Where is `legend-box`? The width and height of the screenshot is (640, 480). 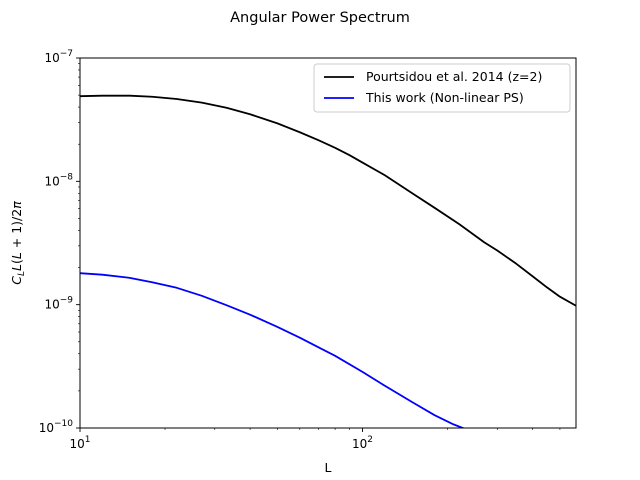
legend-box is located at coordinates (442, 88).